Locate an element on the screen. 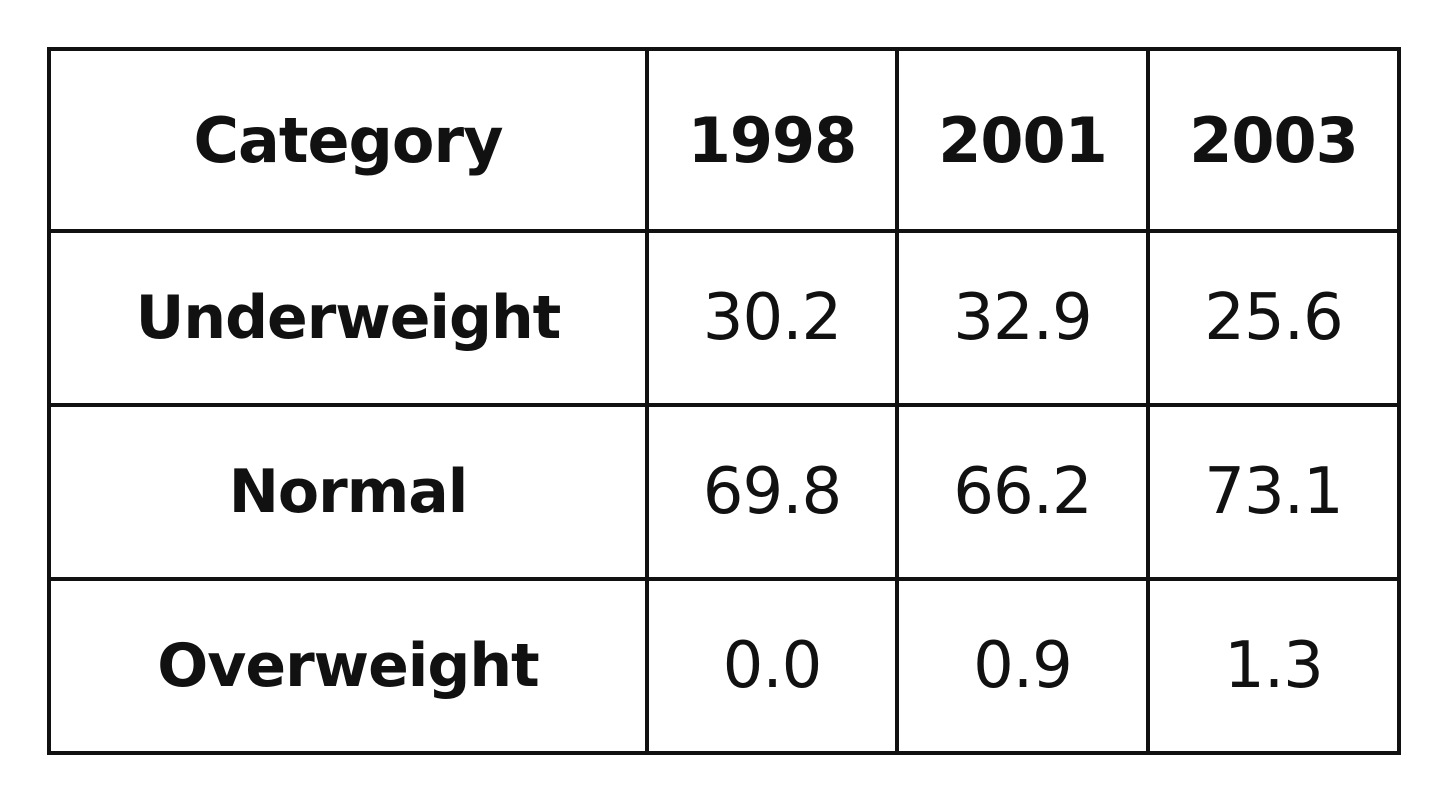 This screenshot has height=791, width=1440. cell-normal-1998: 69.8 is located at coordinates (772, 492).